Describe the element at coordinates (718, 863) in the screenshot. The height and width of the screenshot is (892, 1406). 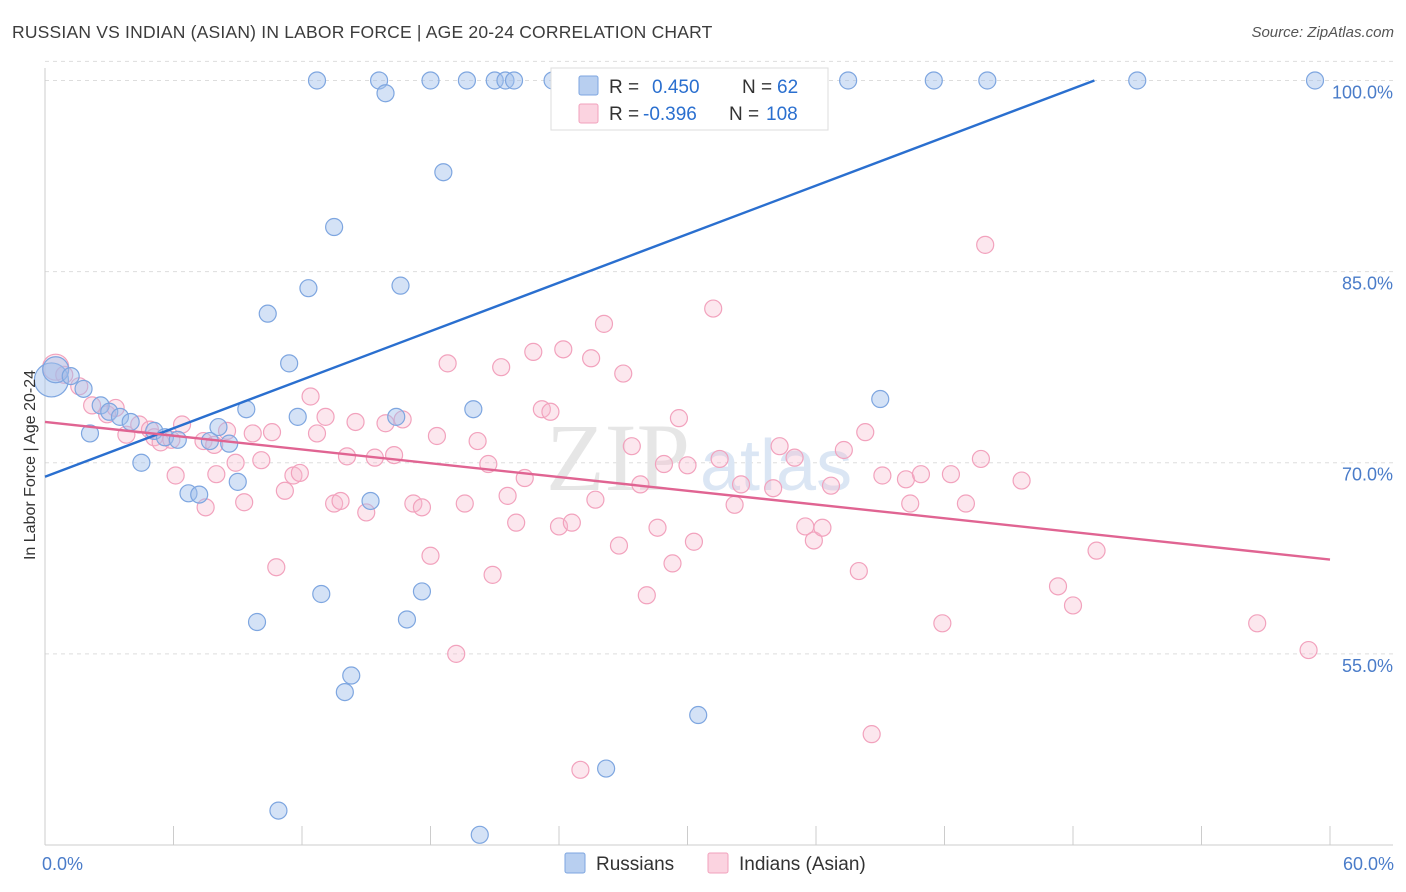
I see `legend-indians-swatch` at that location.